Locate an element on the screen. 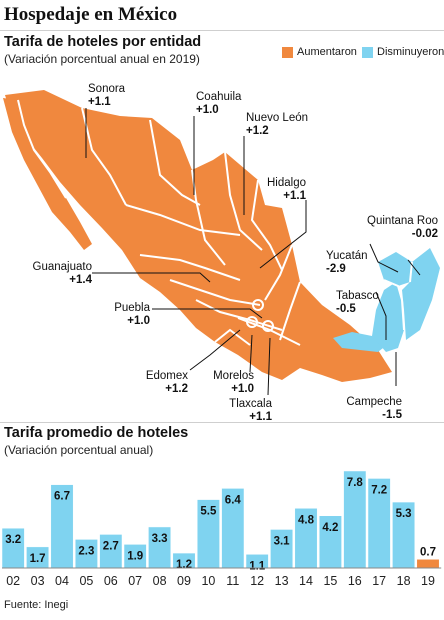 This screenshot has width=444, height=620. bar-value-label-09: 1.2 is located at coordinates (184, 565).